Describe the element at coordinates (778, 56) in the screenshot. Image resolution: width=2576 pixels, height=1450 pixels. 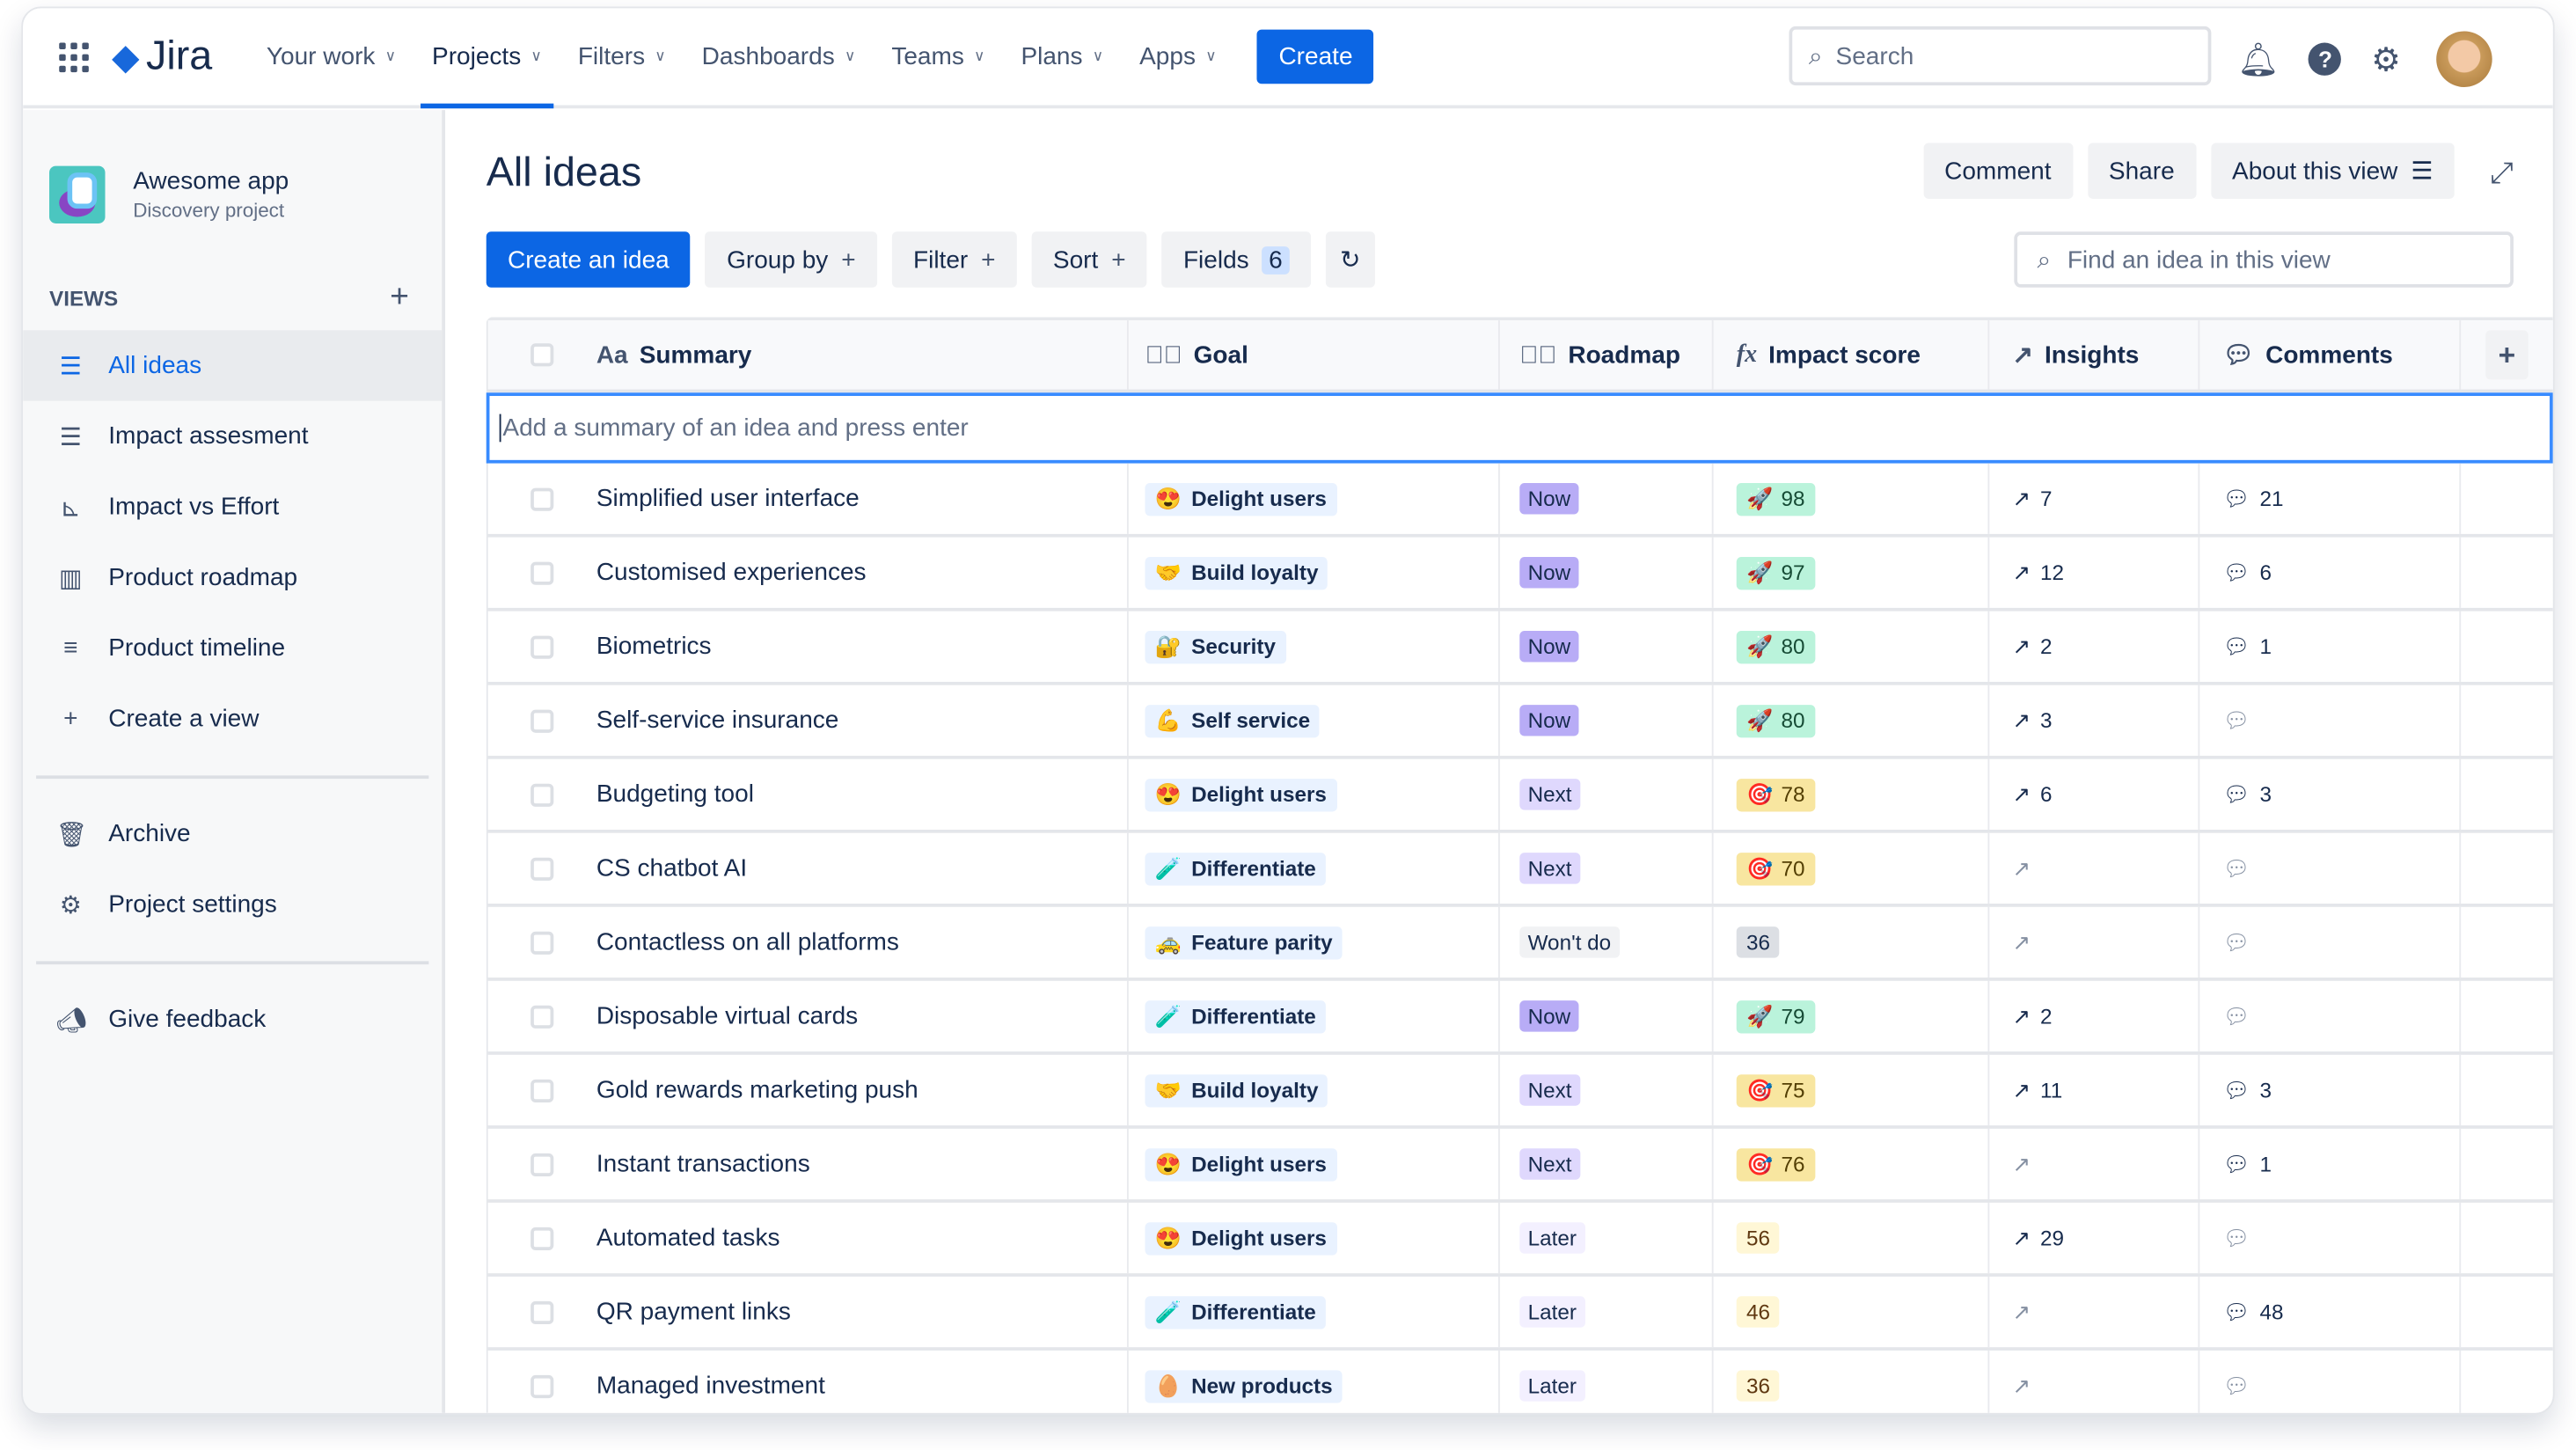
I see `nav-dashboards: Dashboards ∨` at that location.